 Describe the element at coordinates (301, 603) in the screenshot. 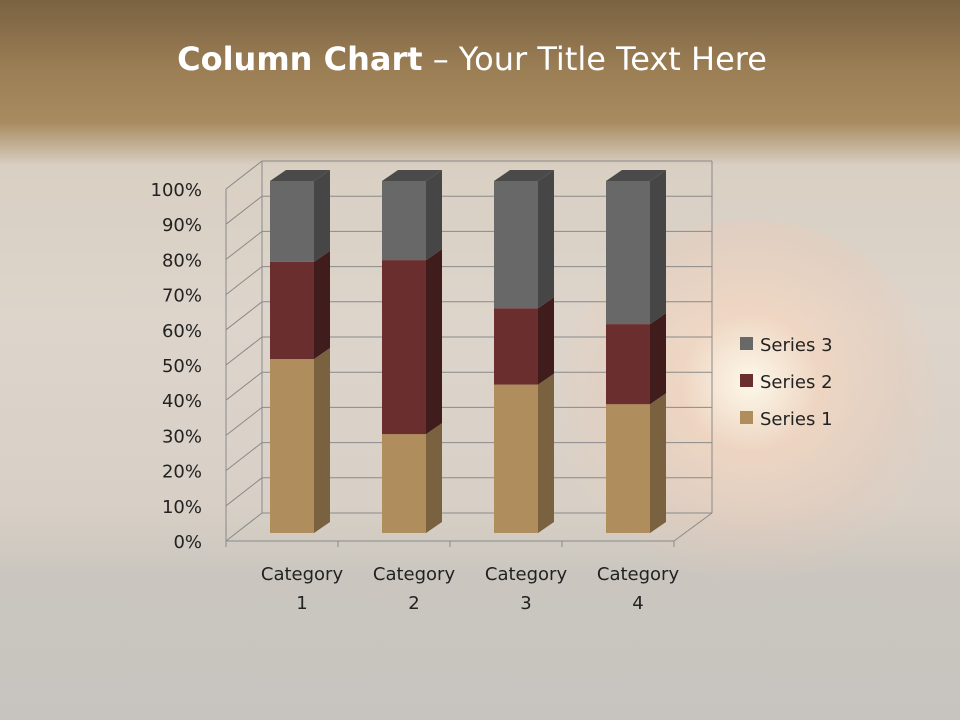

I see `x-category-label: 1` at that location.